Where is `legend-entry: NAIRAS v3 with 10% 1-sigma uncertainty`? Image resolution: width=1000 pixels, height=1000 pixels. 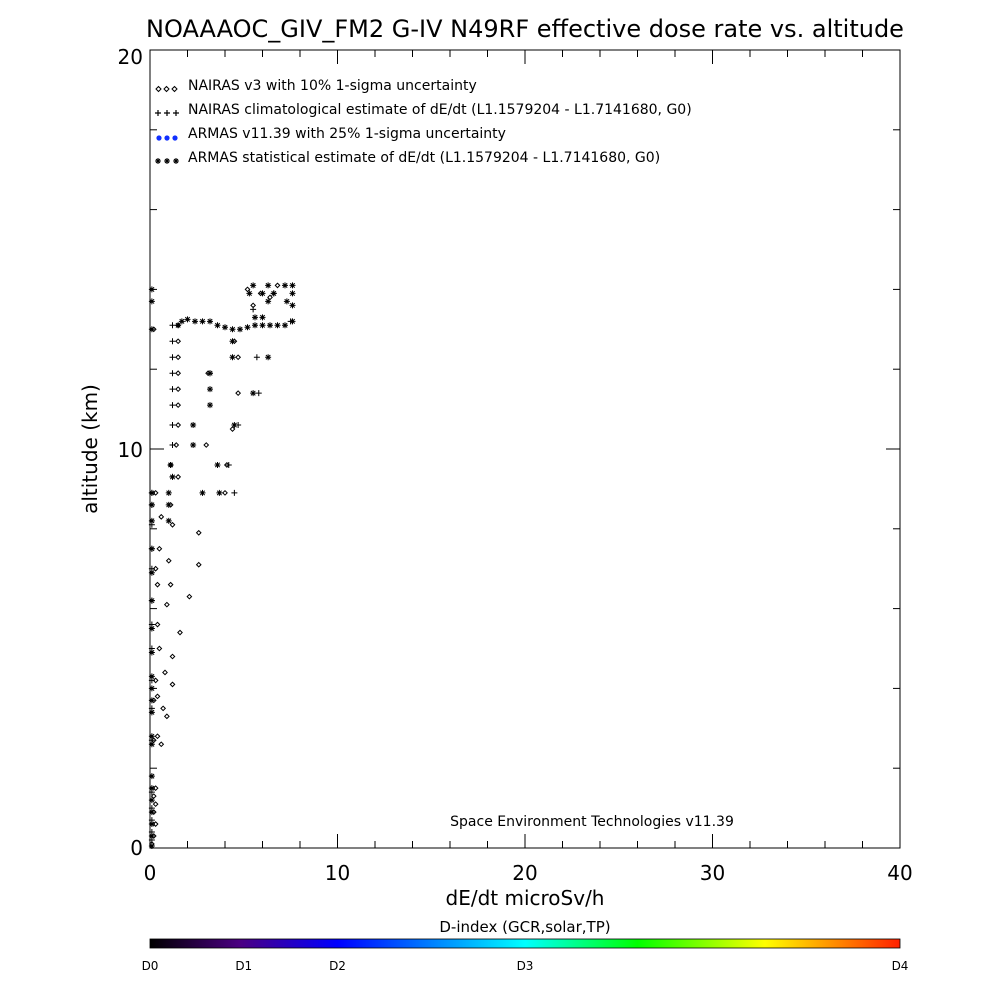 legend-entry: NAIRAS v3 with 10% 1-sigma uncertainty is located at coordinates (332, 86).